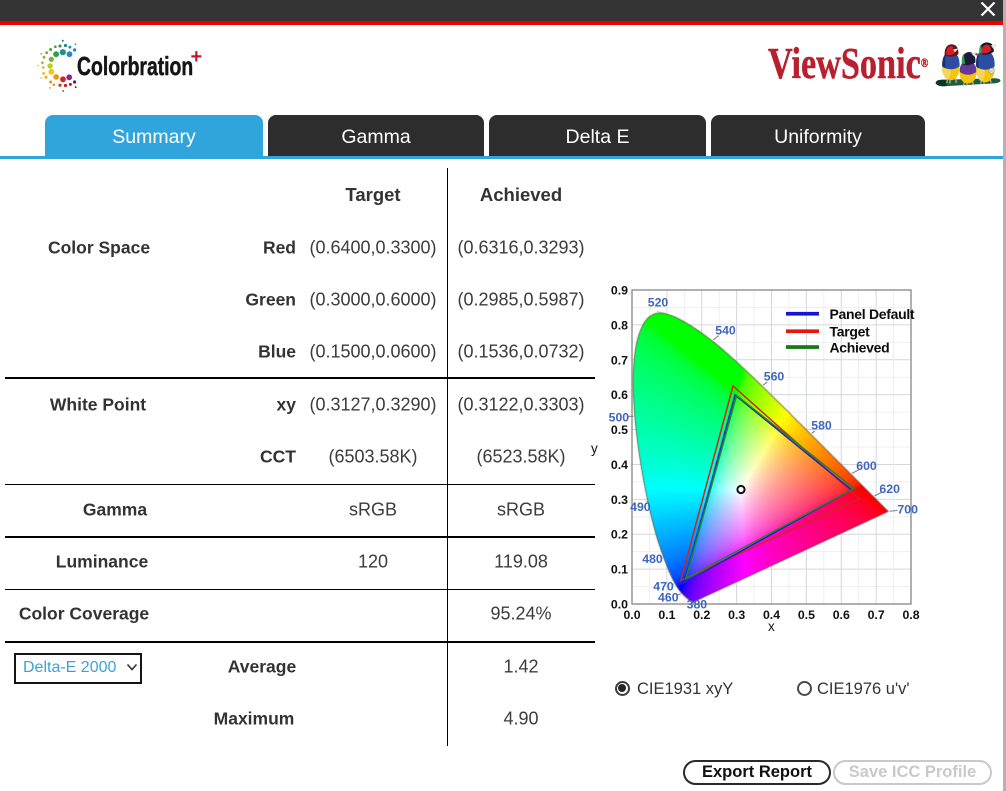 The width and height of the screenshot is (1006, 791). What do you see at coordinates (619, 291) in the screenshot?
I see `svg-text: 0.9` at bounding box center [619, 291].